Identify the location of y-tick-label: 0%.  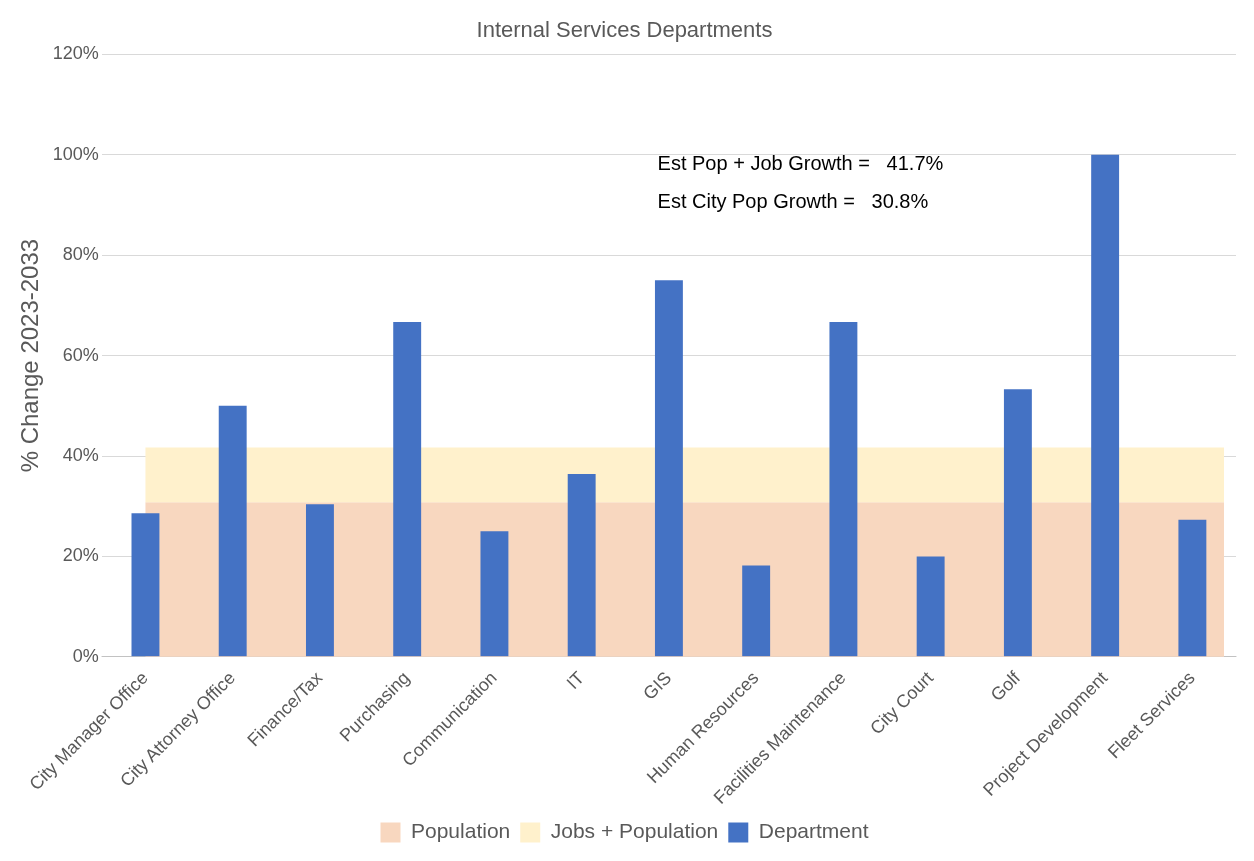
(85, 655).